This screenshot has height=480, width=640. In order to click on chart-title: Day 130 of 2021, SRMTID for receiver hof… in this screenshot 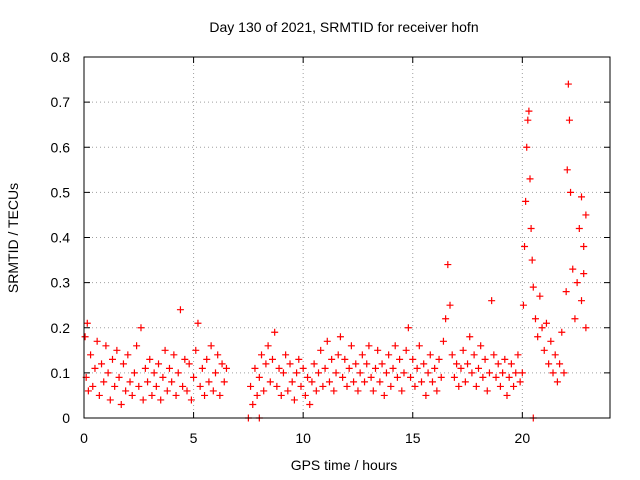, I will do `click(343, 27)`.